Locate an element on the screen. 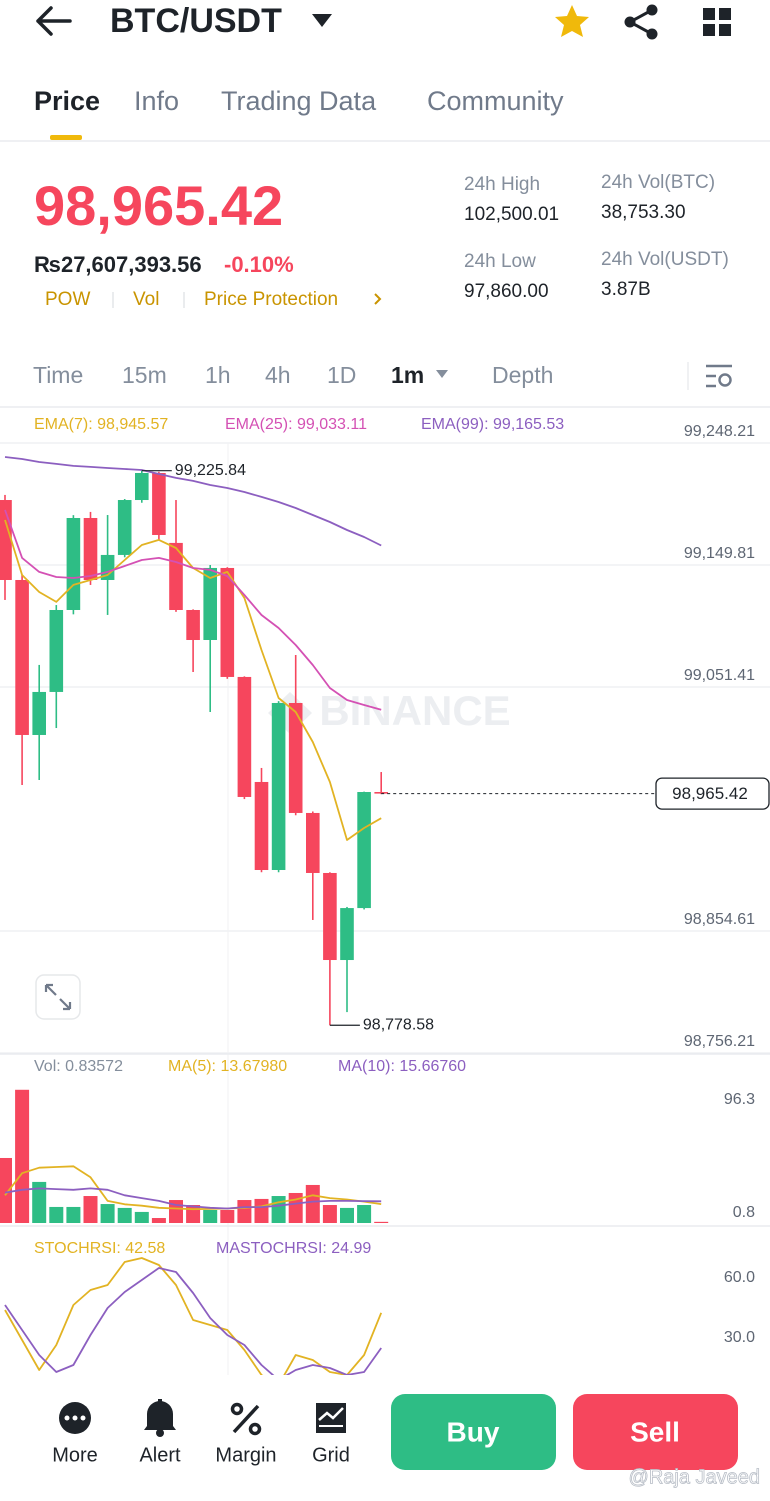  expand-button is located at coordinates (58, 997).